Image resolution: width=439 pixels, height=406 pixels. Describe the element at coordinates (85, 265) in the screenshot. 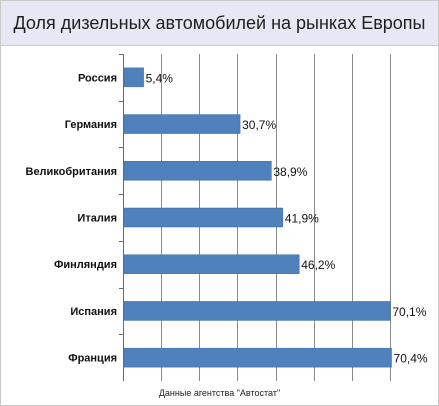

I see `category-label: Финляндия` at that location.